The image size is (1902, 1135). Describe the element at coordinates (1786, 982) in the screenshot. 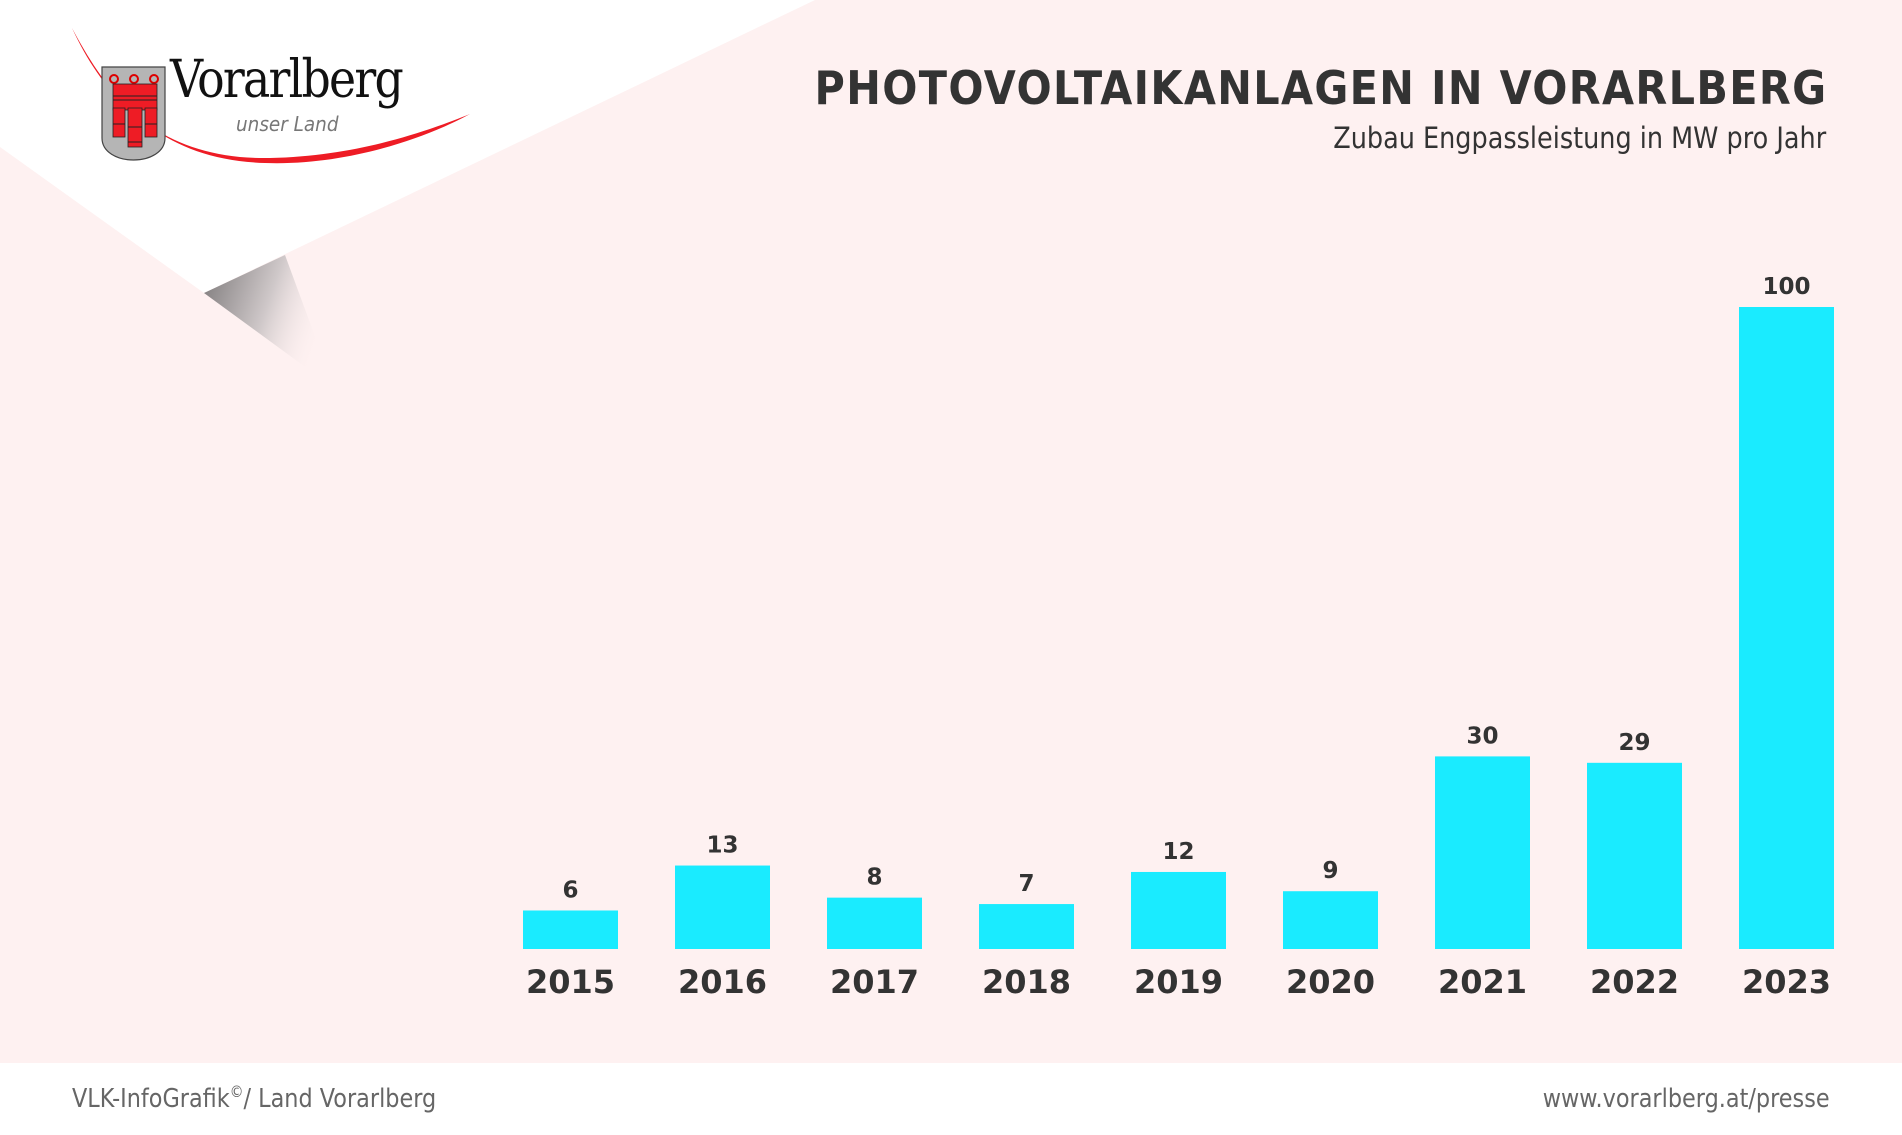

I see `x-tick-label-2023: 2023` at that location.